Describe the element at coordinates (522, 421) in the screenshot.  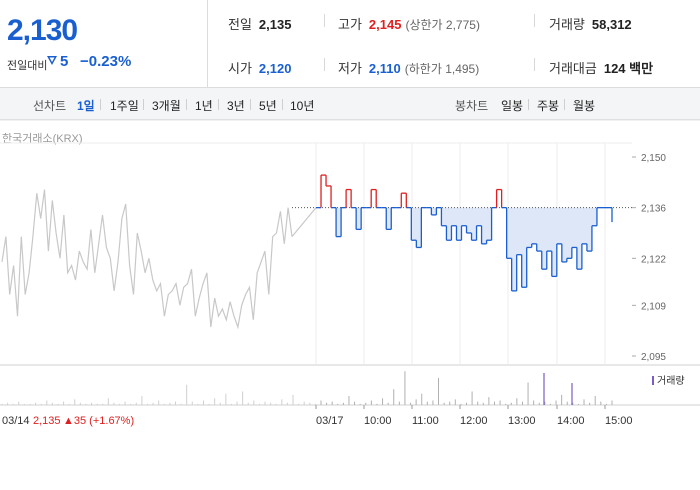
I see `x-tick-label: 13:00` at that location.